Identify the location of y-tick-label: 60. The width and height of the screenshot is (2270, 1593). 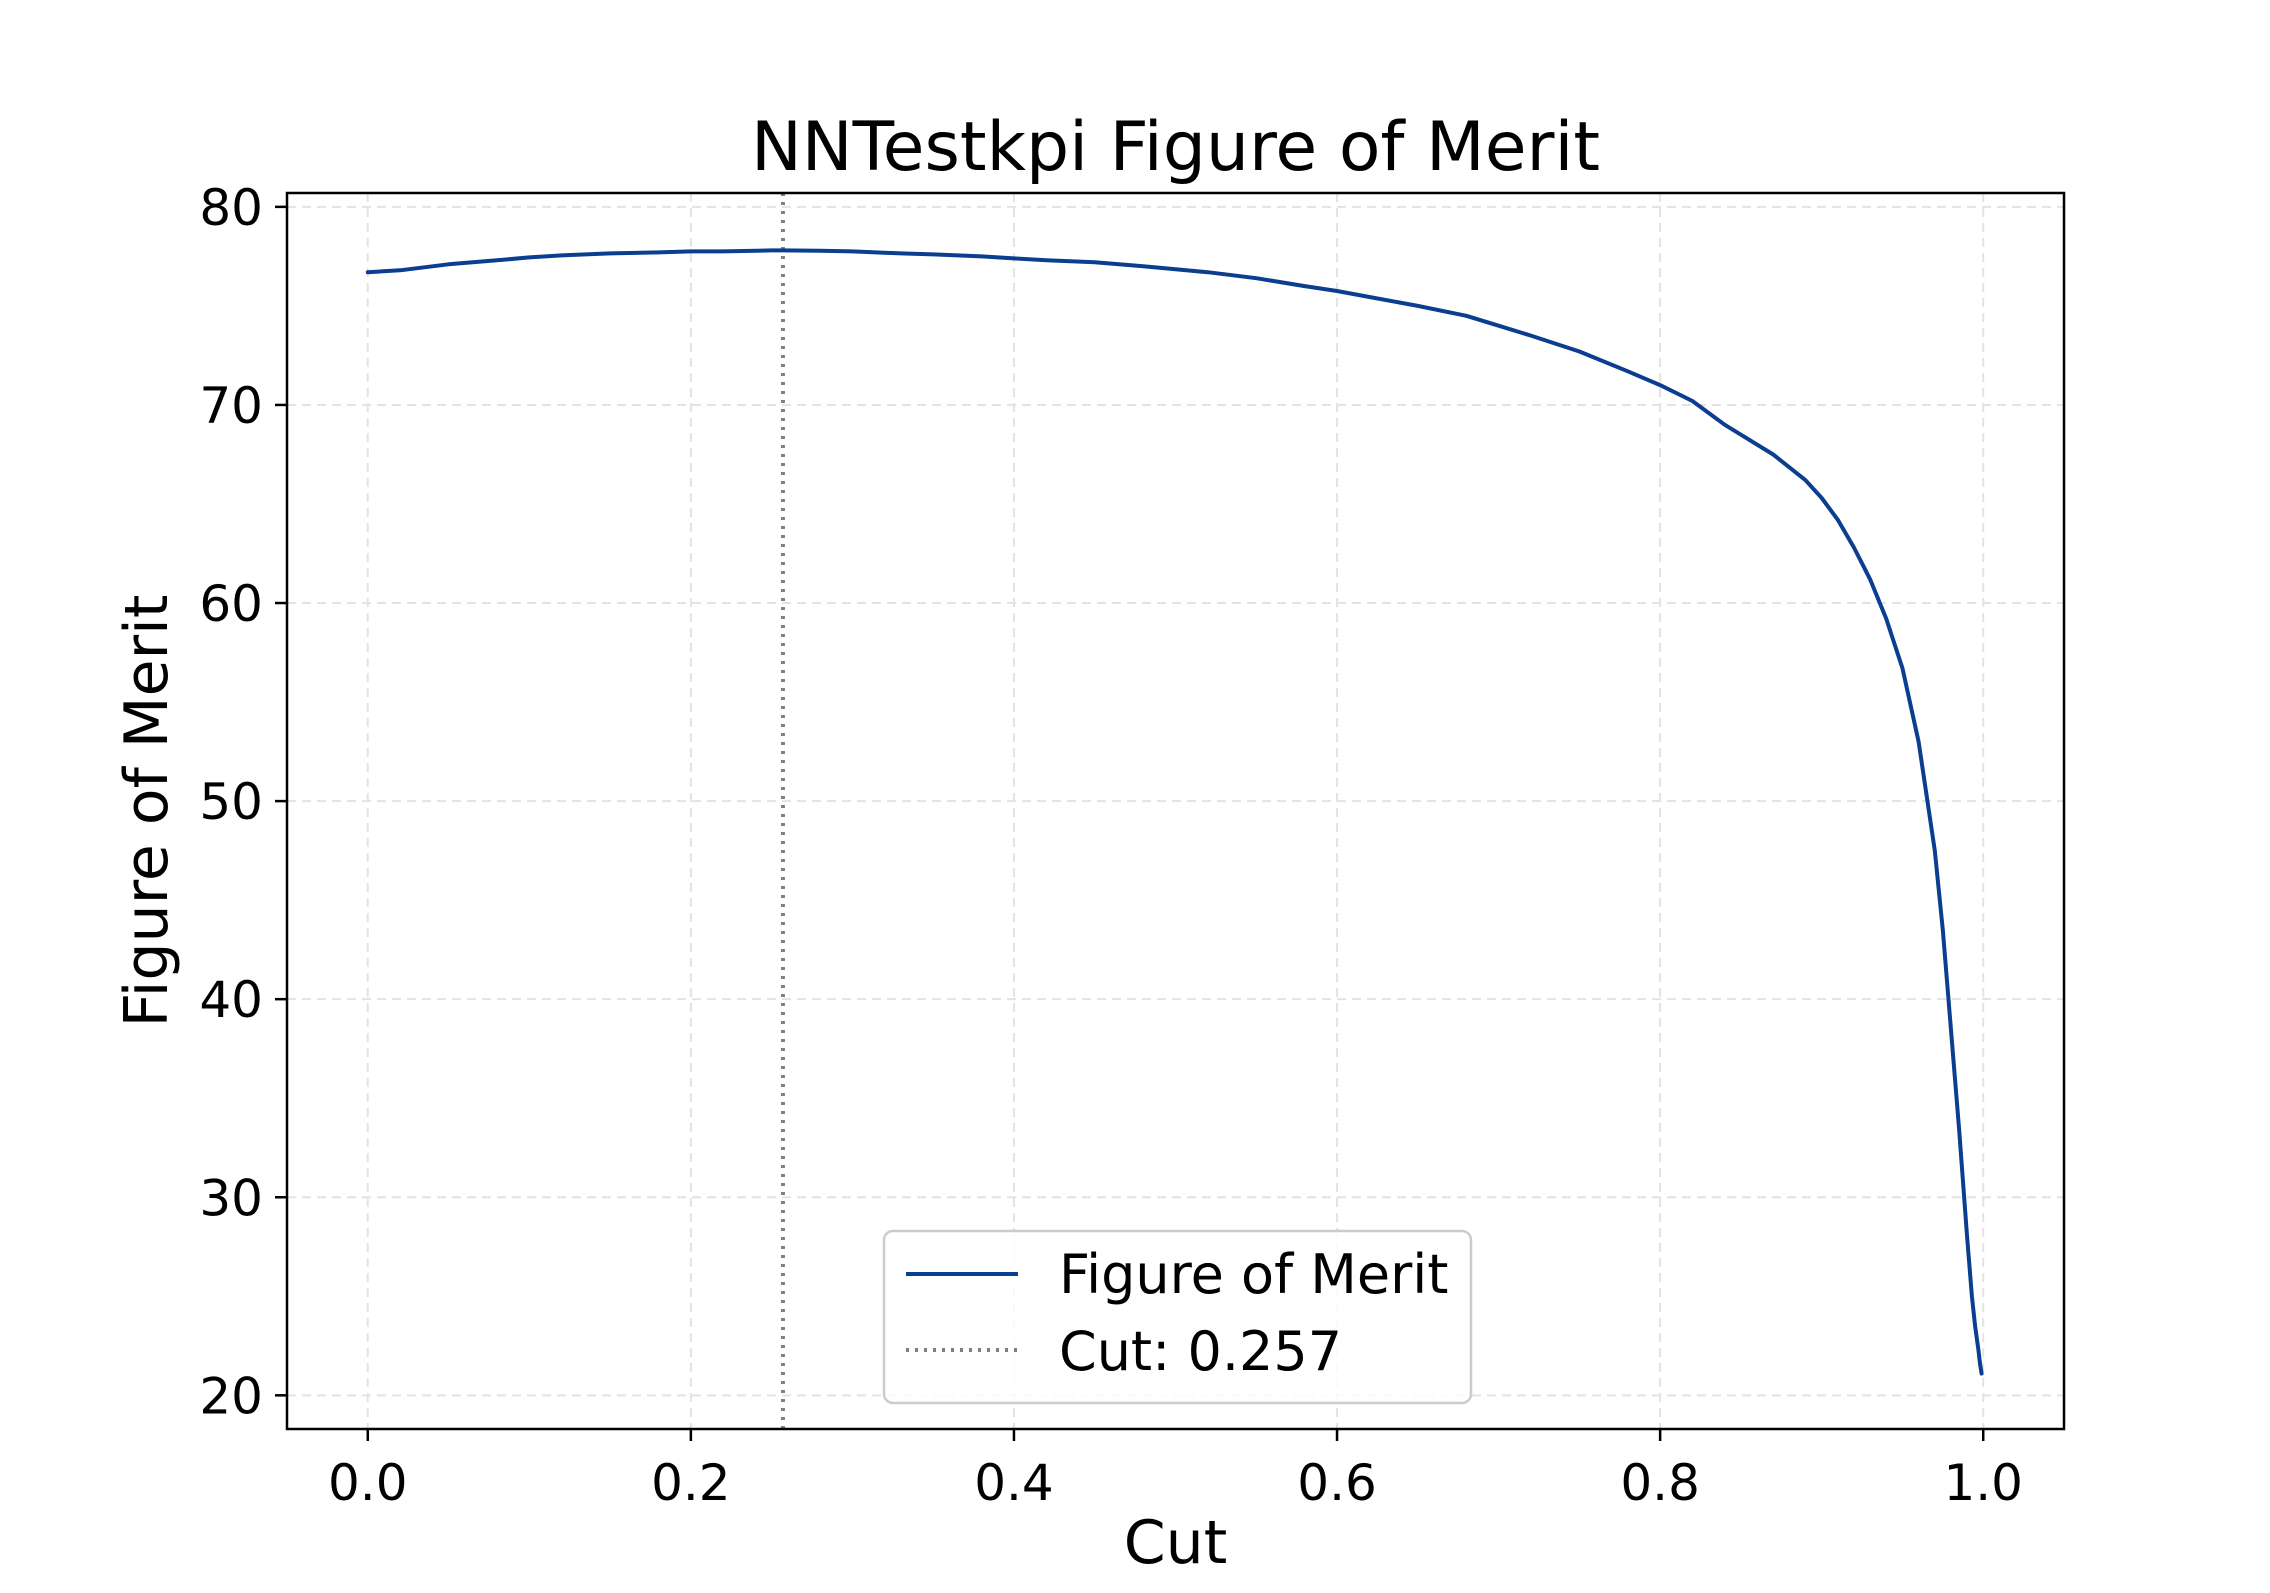
(231, 604).